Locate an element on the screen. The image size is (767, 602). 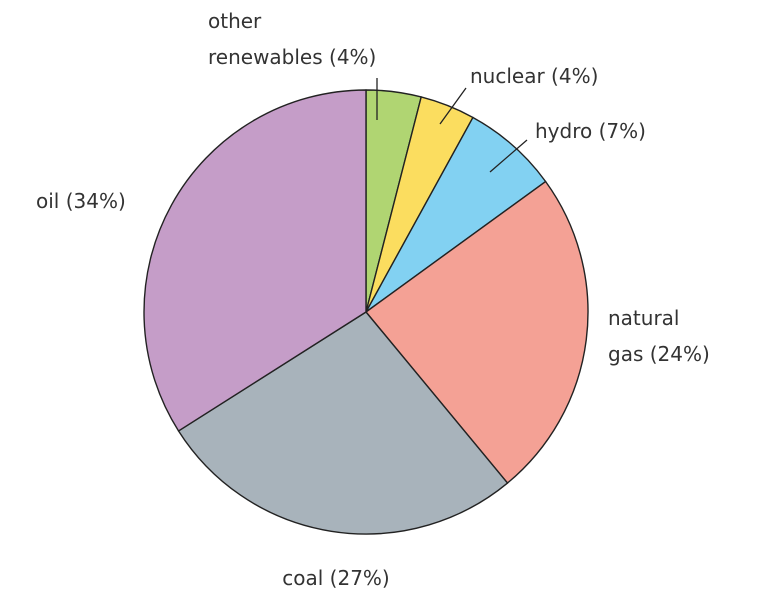
leader-line-hydro is located at coordinates (508, 156).